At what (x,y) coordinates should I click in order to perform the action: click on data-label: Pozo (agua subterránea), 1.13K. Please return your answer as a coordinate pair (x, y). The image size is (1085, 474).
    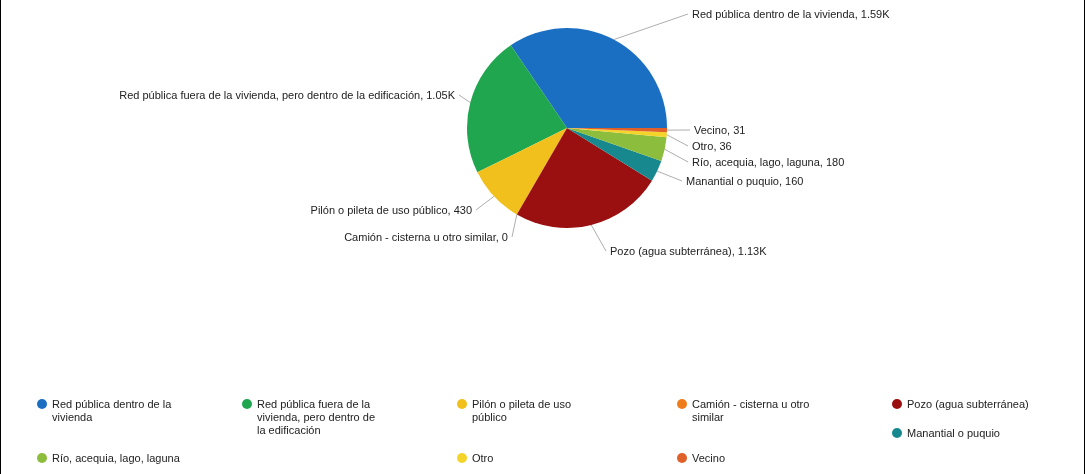
    Looking at the image, I should click on (689, 251).